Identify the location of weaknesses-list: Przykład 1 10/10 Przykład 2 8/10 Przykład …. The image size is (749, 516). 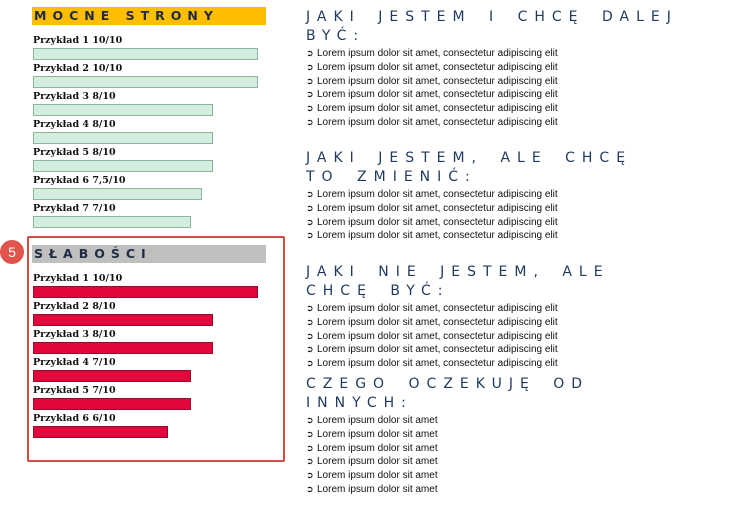
(150, 357).